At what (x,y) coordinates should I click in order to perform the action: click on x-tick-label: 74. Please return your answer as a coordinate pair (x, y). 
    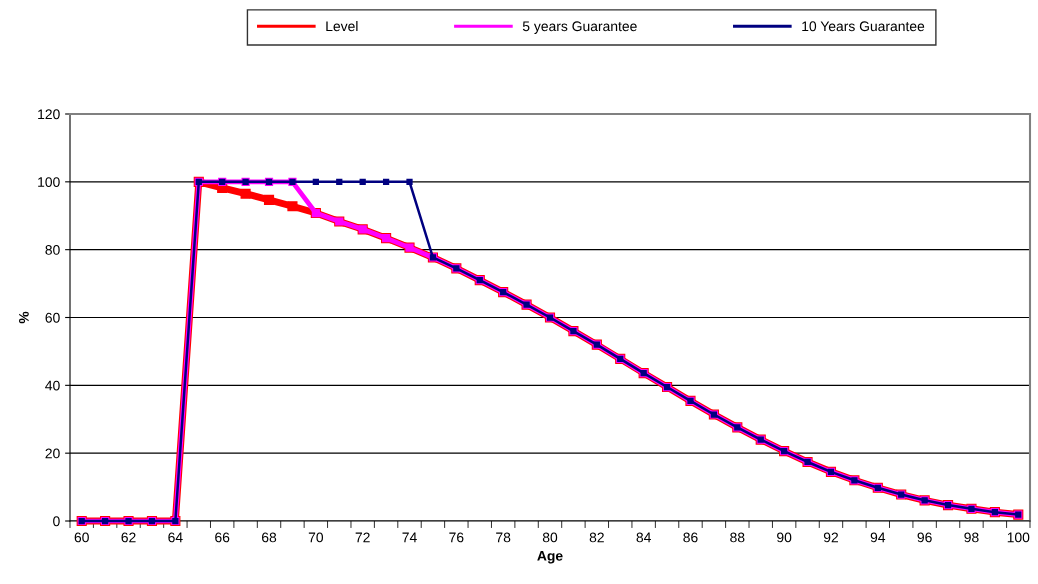
    Looking at the image, I should click on (409, 537).